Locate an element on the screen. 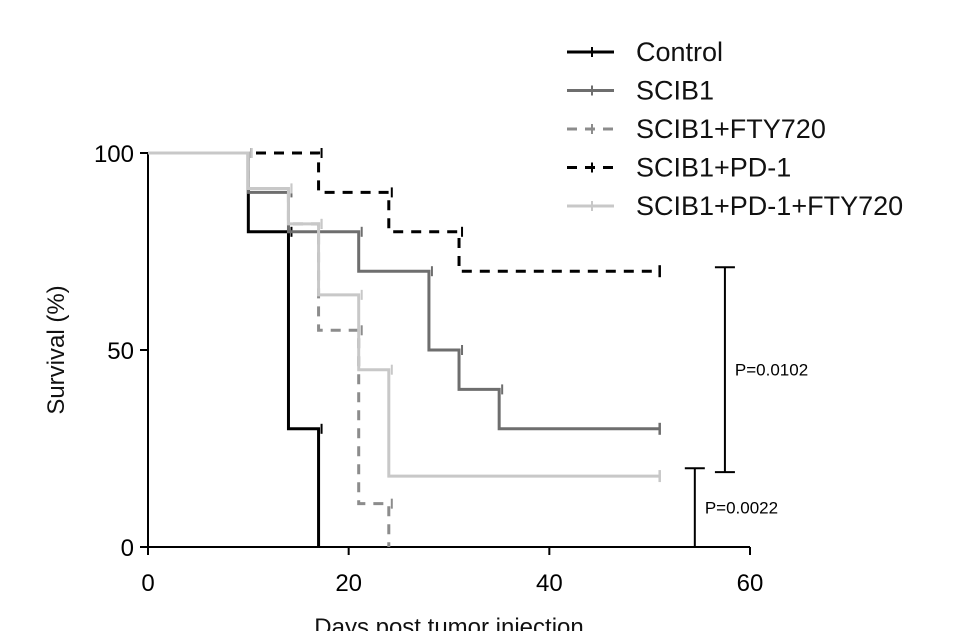  x-tick-label: 20 is located at coordinates (348, 583).